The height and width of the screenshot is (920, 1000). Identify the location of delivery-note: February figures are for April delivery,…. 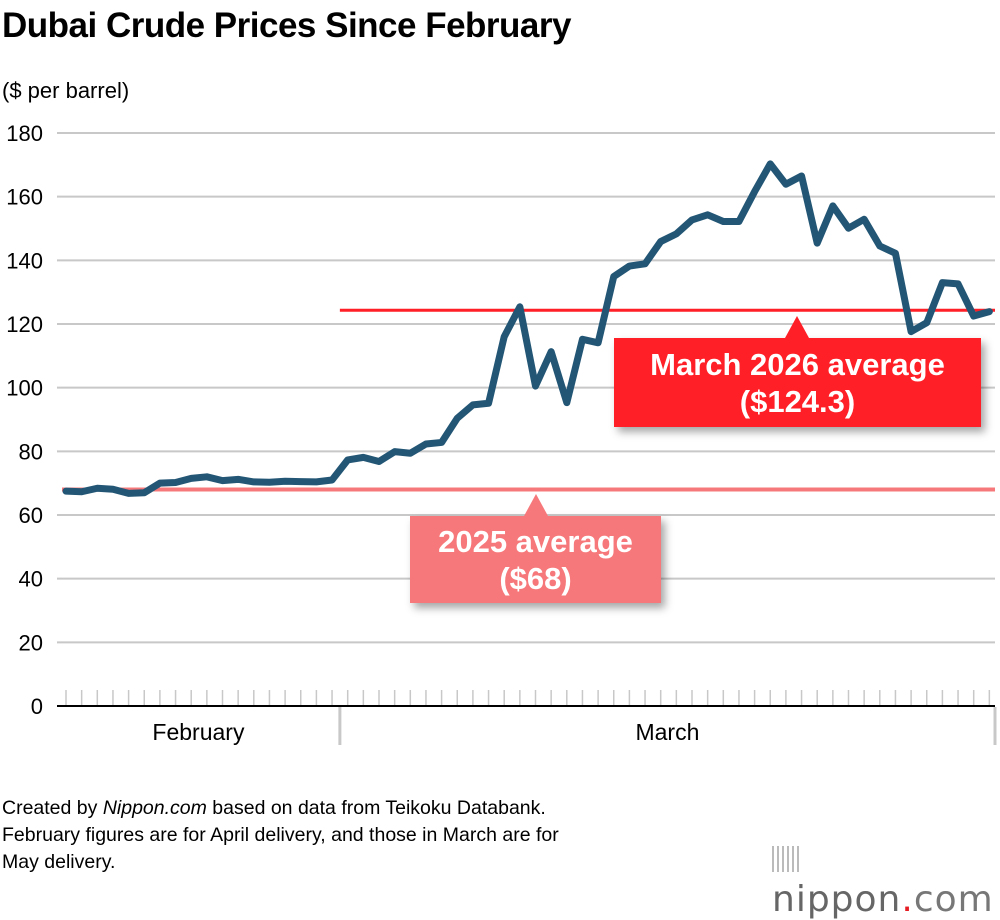
(280, 835).